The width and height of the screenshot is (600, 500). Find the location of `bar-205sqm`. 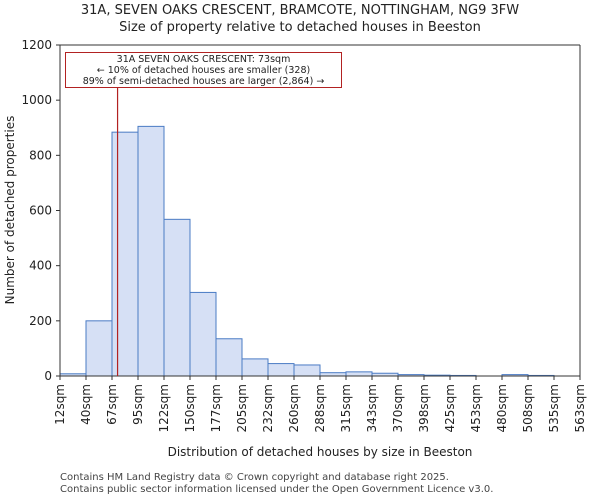

bar-205sqm is located at coordinates (255, 367).